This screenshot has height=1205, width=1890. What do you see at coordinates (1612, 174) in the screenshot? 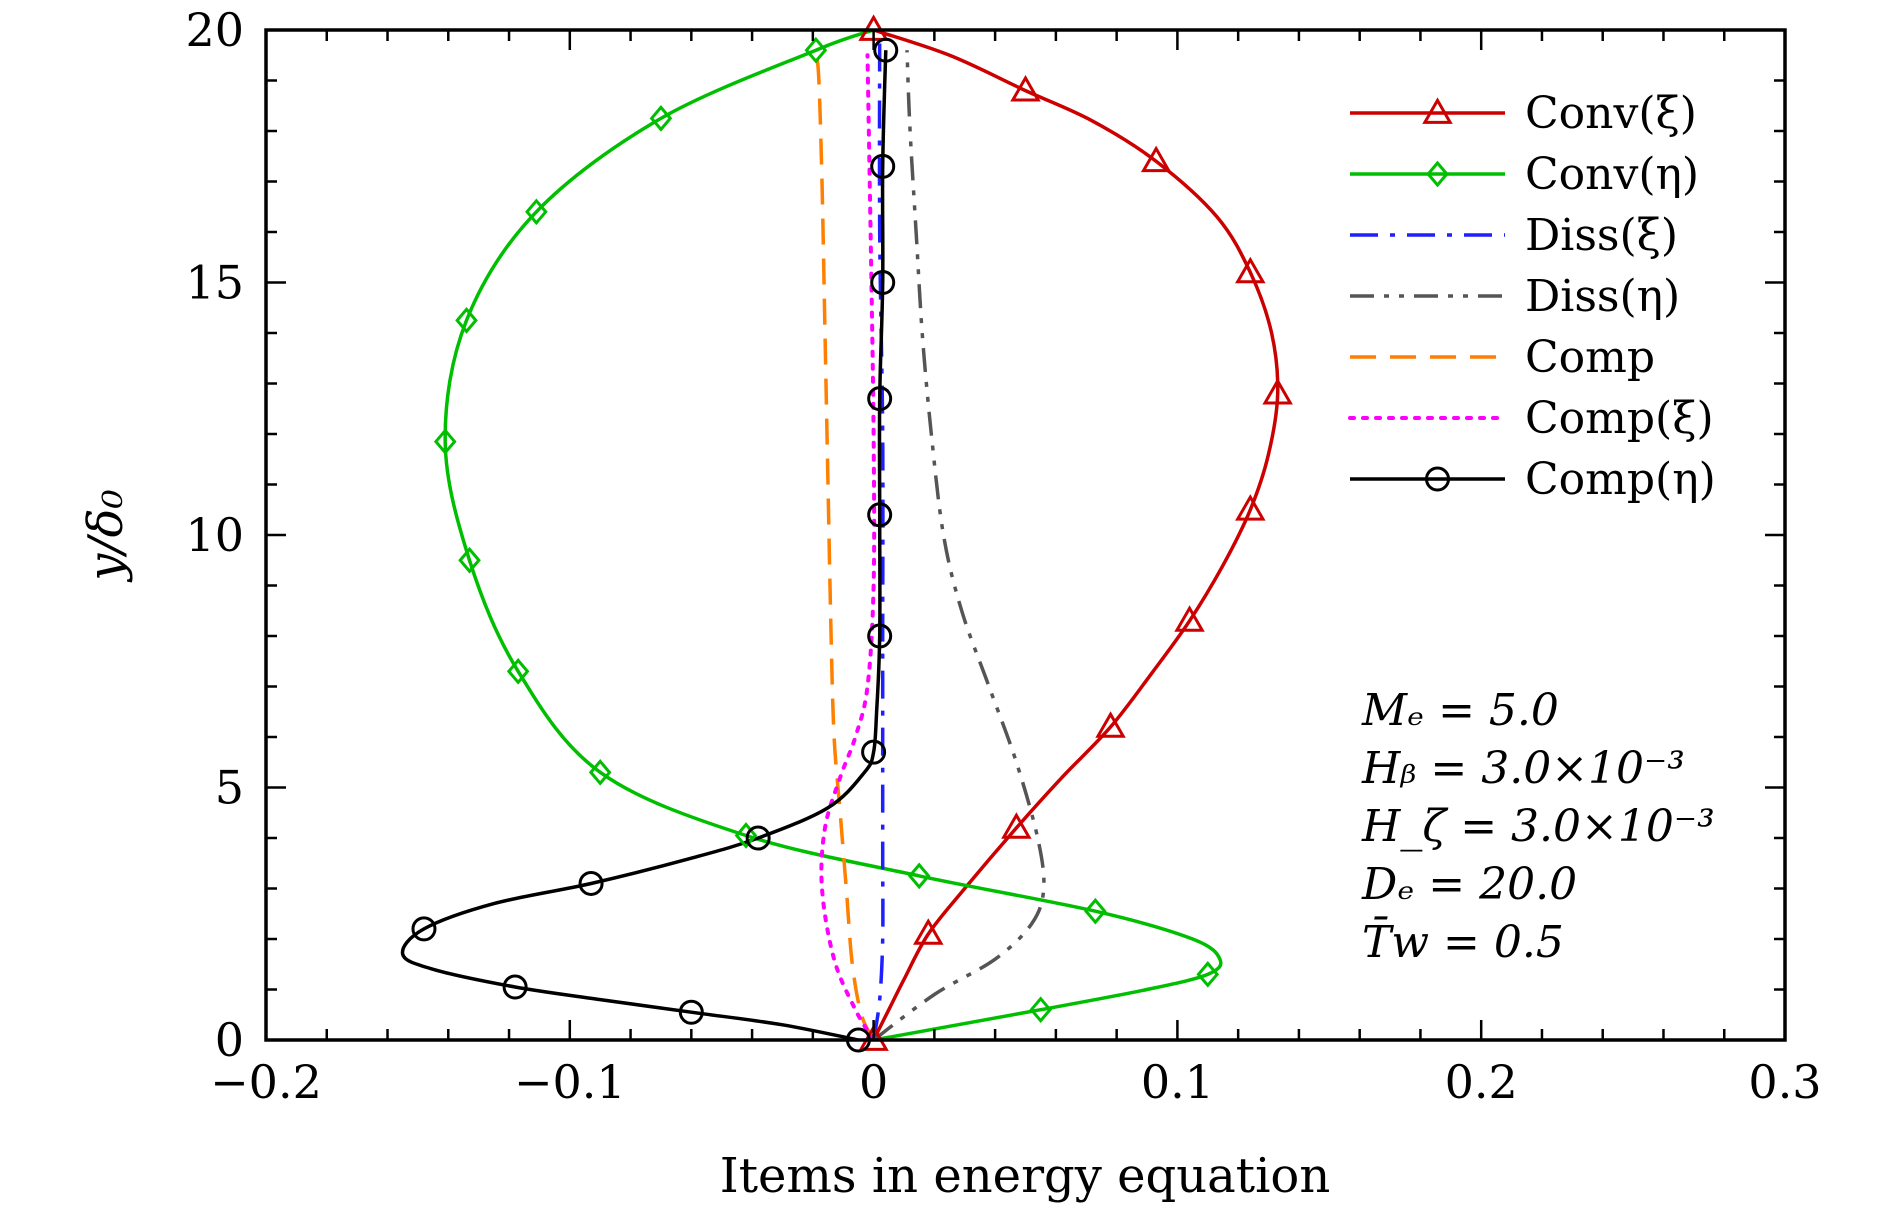
I see `legend-label-1: Conv(η)` at bounding box center [1612, 174].